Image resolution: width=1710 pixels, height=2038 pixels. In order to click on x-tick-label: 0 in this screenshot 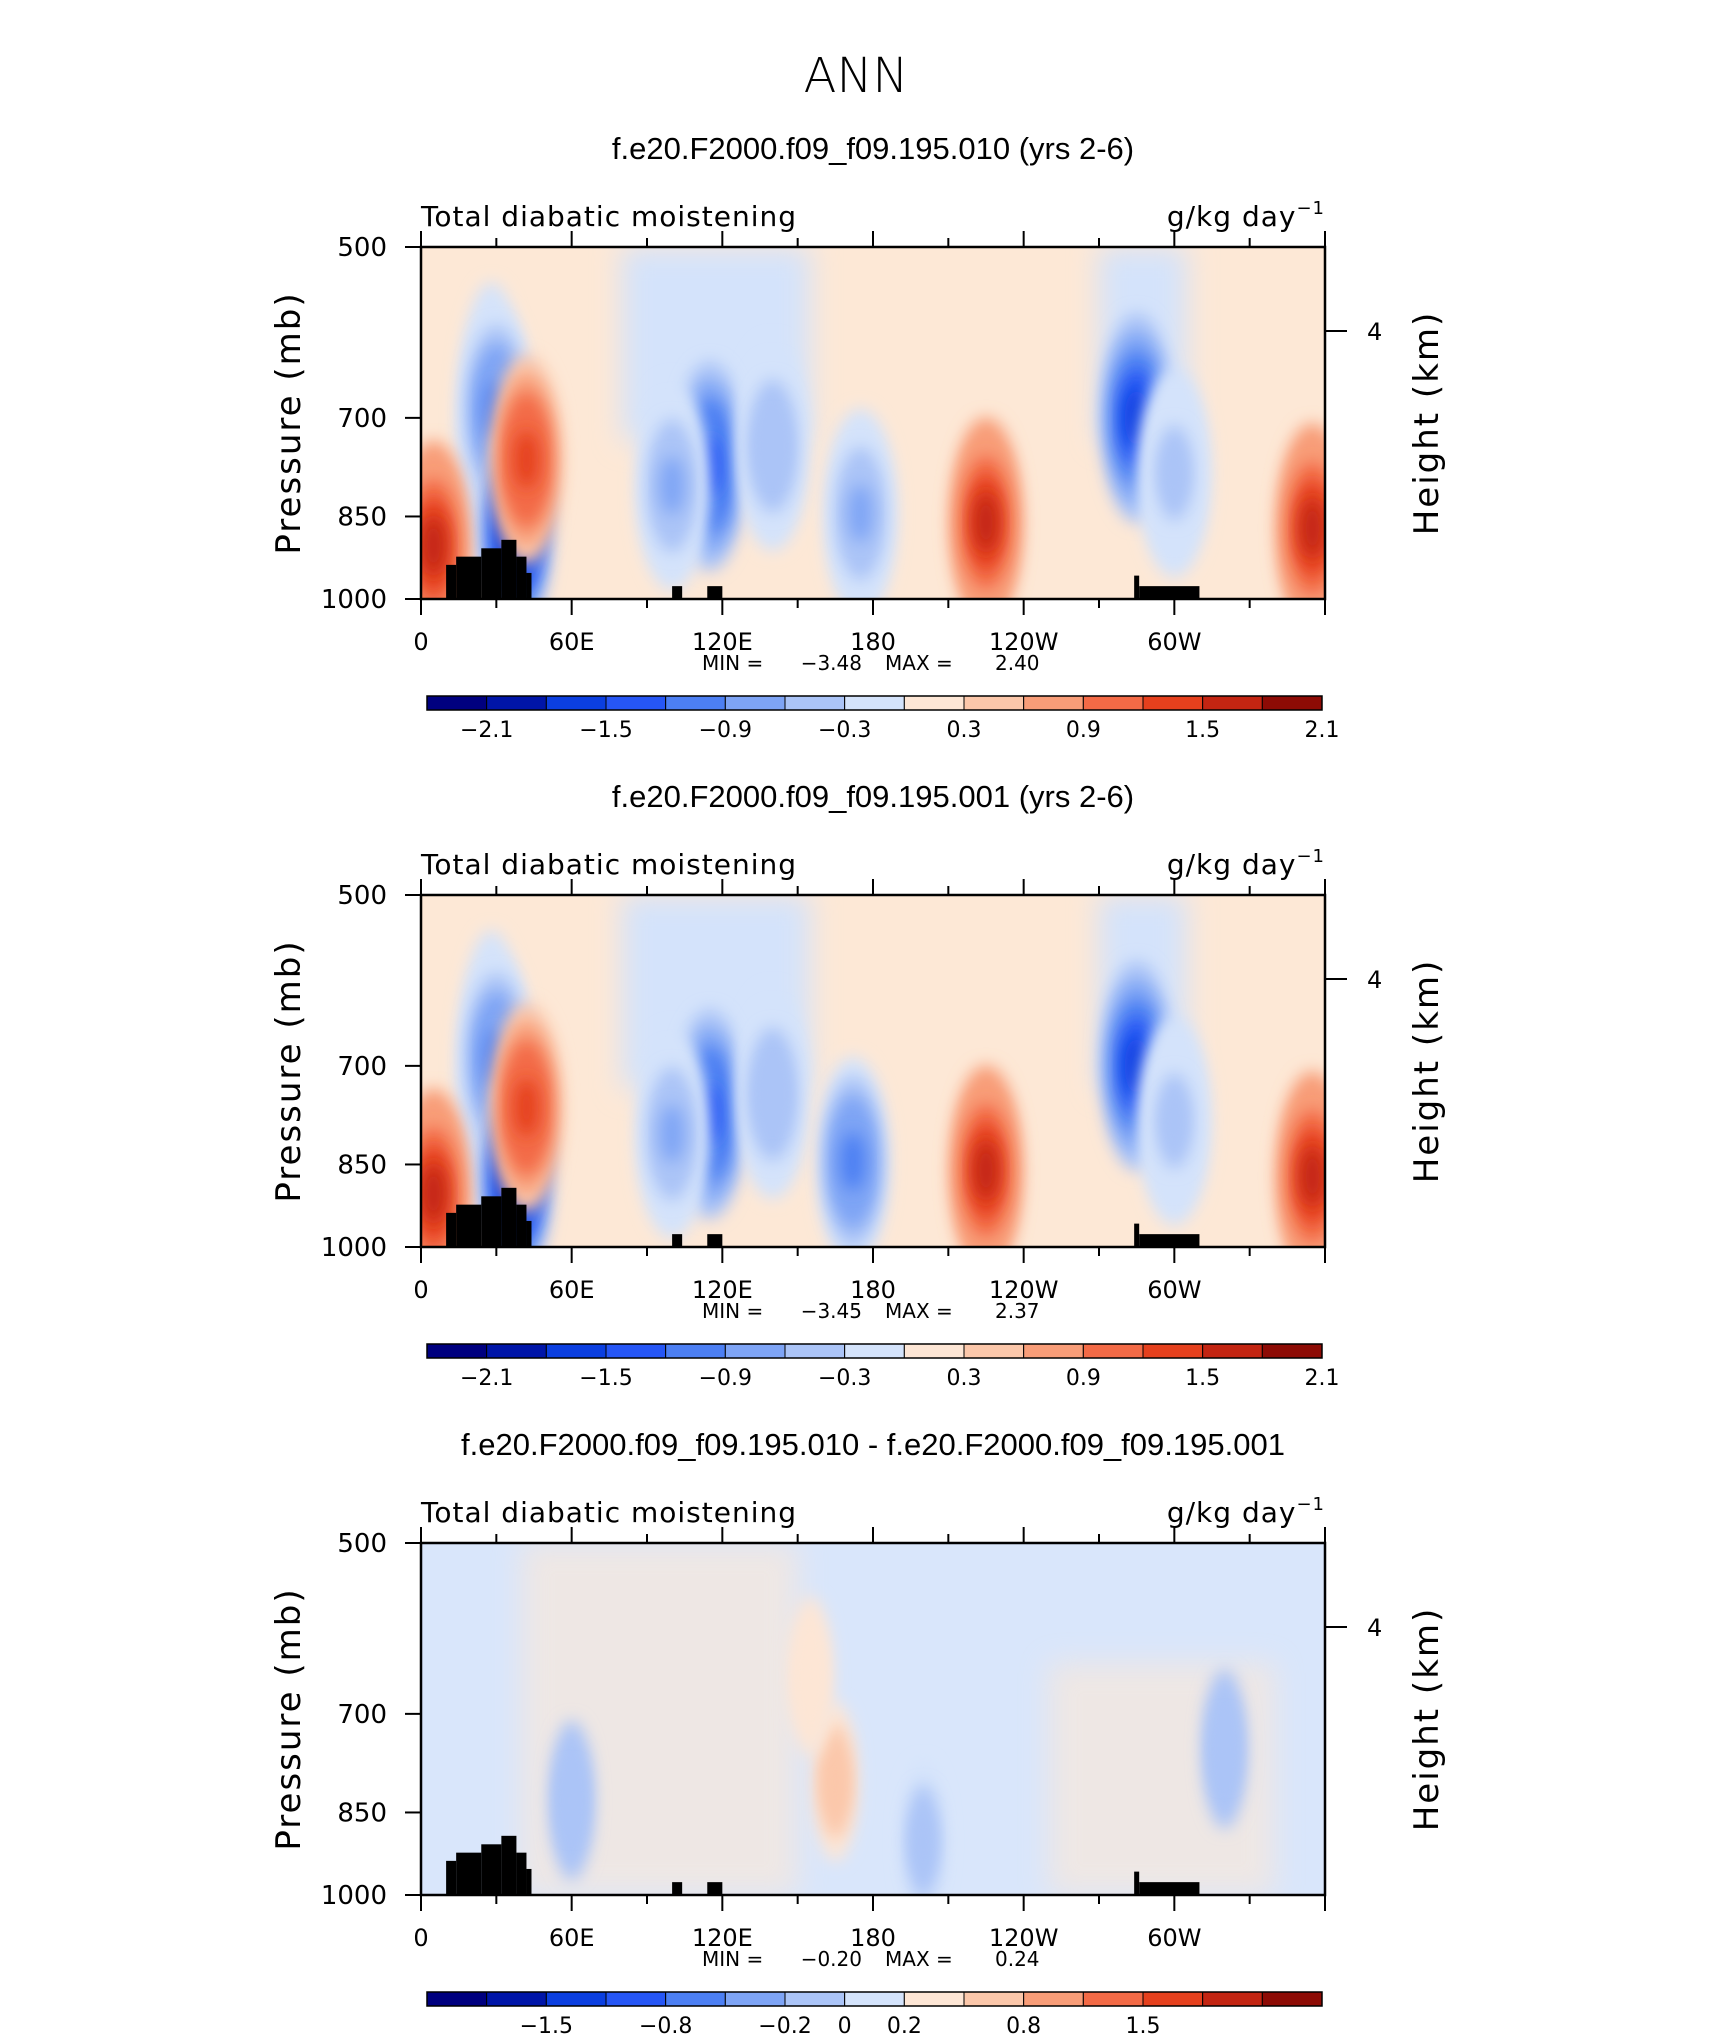, I will do `click(420, 1938)`.